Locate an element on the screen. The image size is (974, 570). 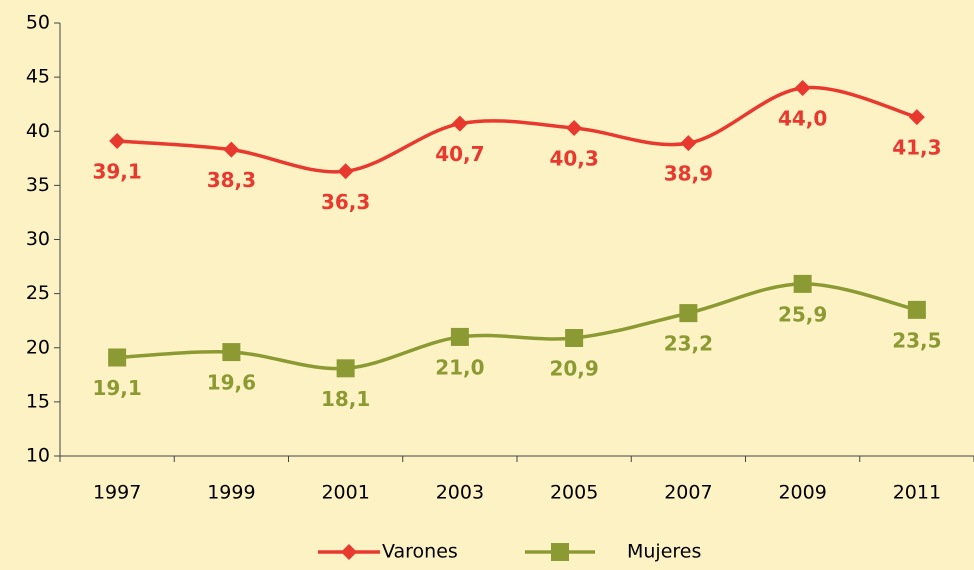
y-tick-label: 15 is located at coordinates (38, 401).